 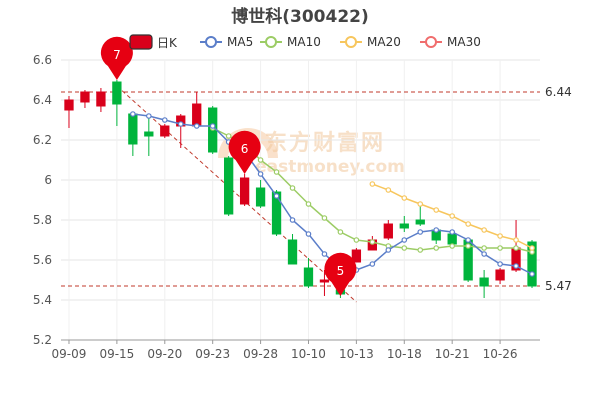 I want to click on y-tick-label: 6.6, so click(x=42, y=60).